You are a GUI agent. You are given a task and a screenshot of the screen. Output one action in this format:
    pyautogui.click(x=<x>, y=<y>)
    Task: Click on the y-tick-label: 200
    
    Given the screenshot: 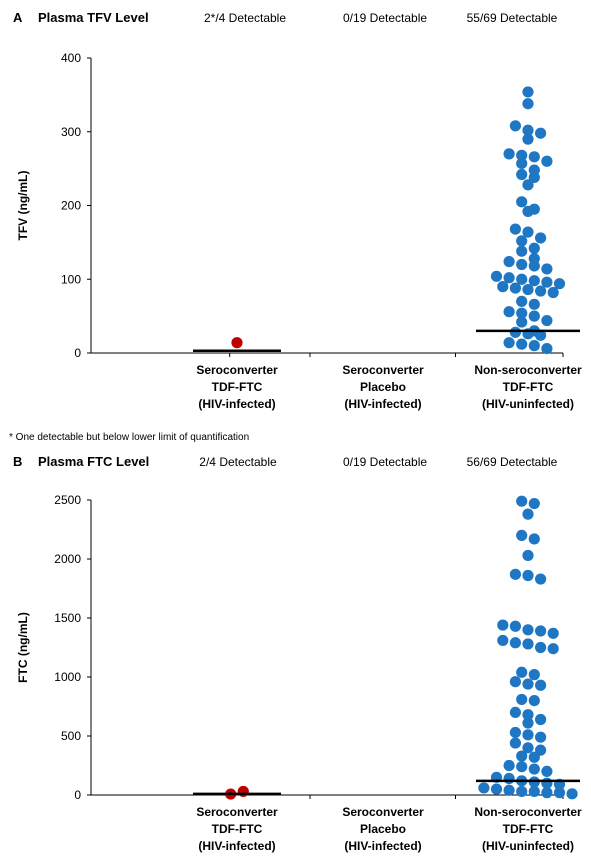 What is the action you would take?
    pyautogui.click(x=71, y=206)
    